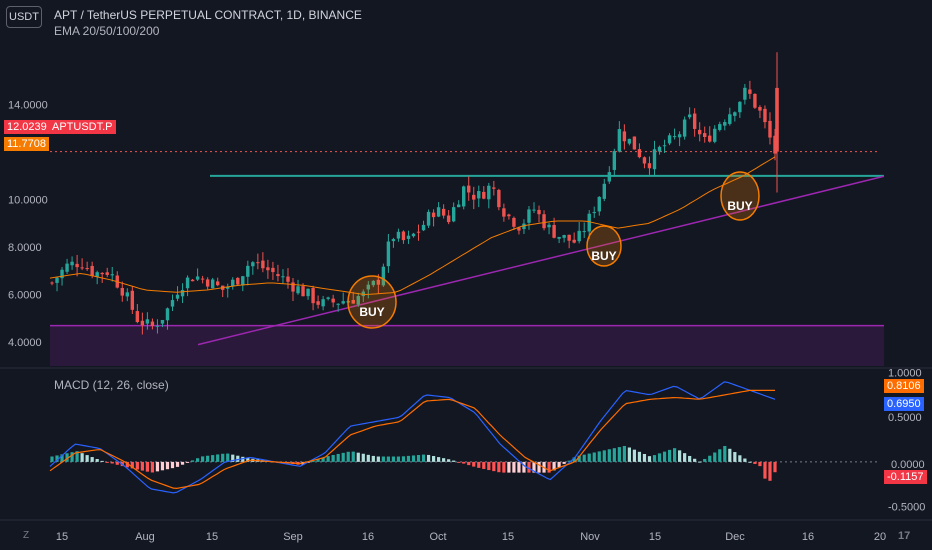 The height and width of the screenshot is (550, 932). What do you see at coordinates (25, 296) in the screenshot?
I see `price-tick: 6.0000` at bounding box center [25, 296].